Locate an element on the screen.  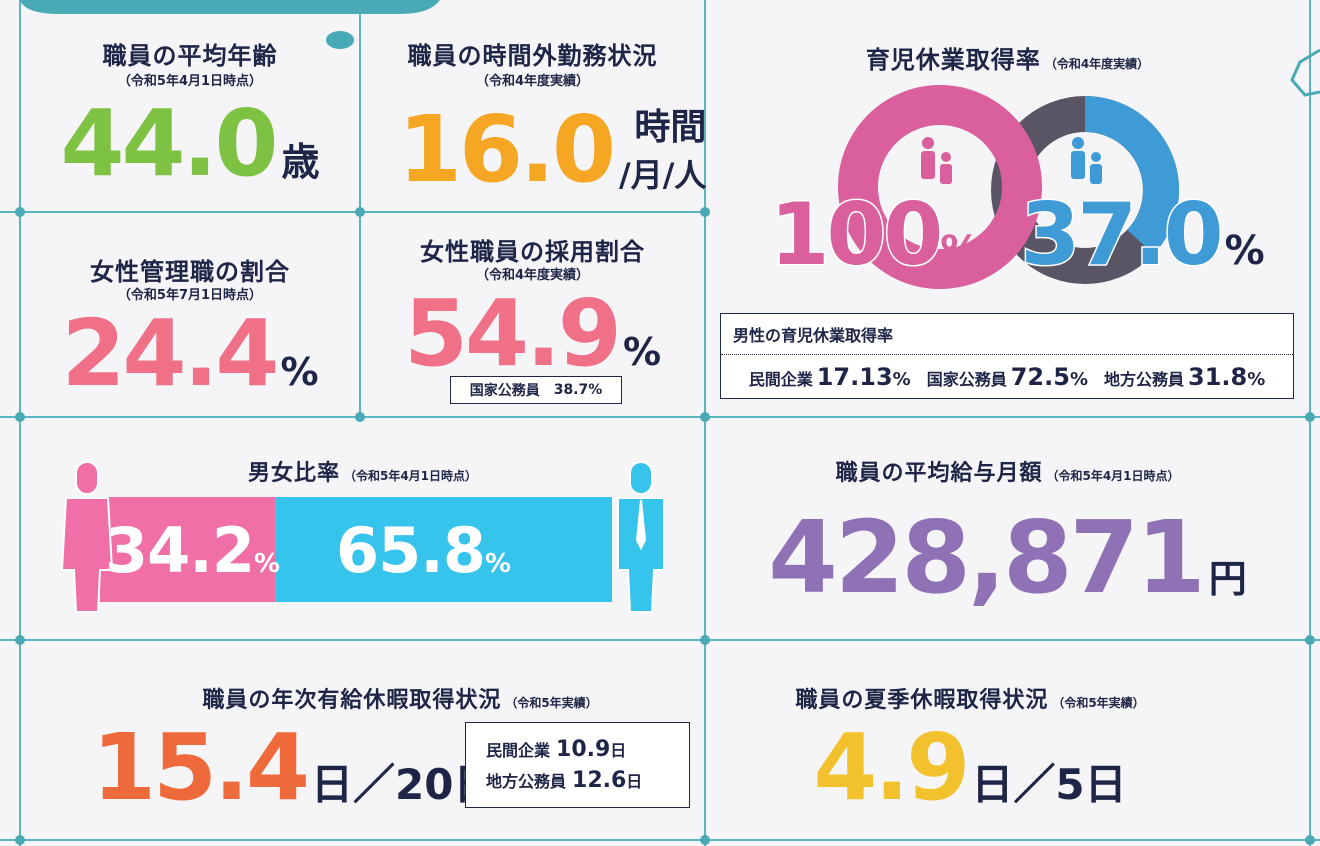
item: 民間企業 17.13% is located at coordinates (830, 377).